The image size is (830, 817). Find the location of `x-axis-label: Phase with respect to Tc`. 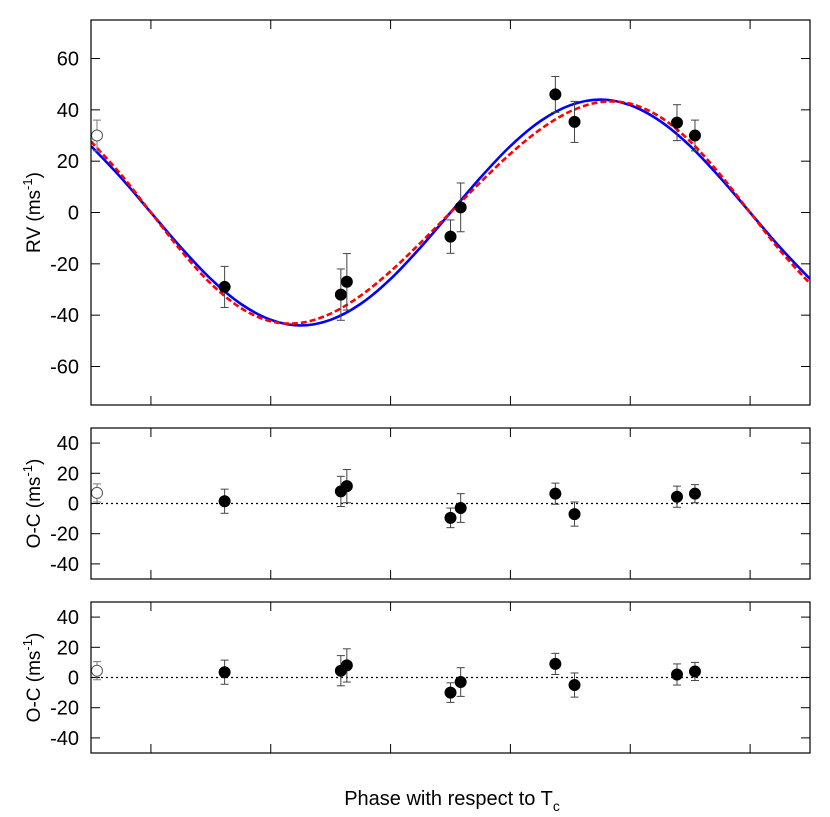

x-axis-label: Phase with respect to Tc is located at coordinates (452, 800).